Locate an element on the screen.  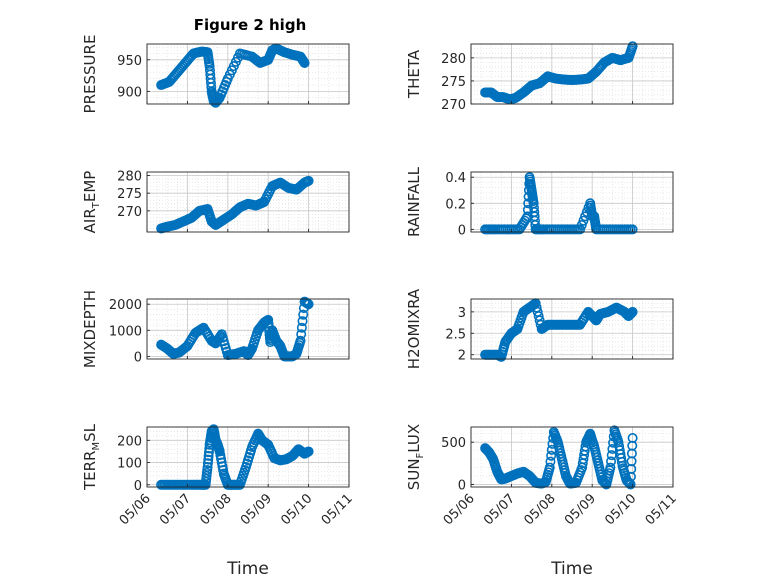
subplot-pressure: 900 950 PRESSURE is located at coordinates (215, 74).